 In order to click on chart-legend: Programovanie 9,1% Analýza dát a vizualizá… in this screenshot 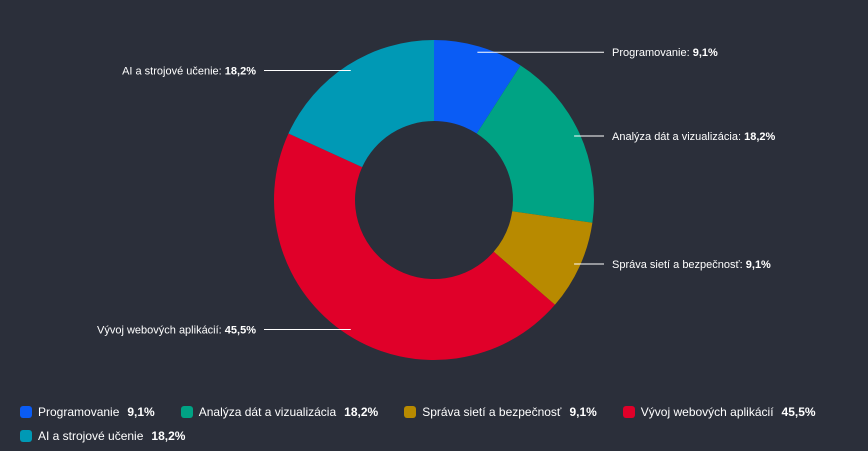, I will do `click(440, 424)`.